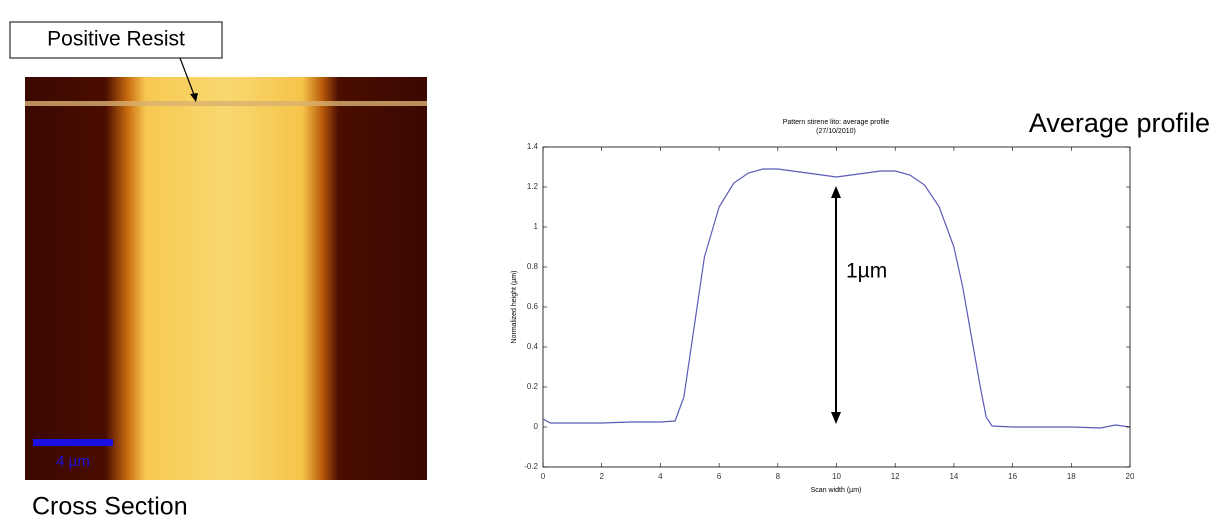  Describe the element at coordinates (778, 476) in the screenshot. I see `x-tick-label: 8` at that location.